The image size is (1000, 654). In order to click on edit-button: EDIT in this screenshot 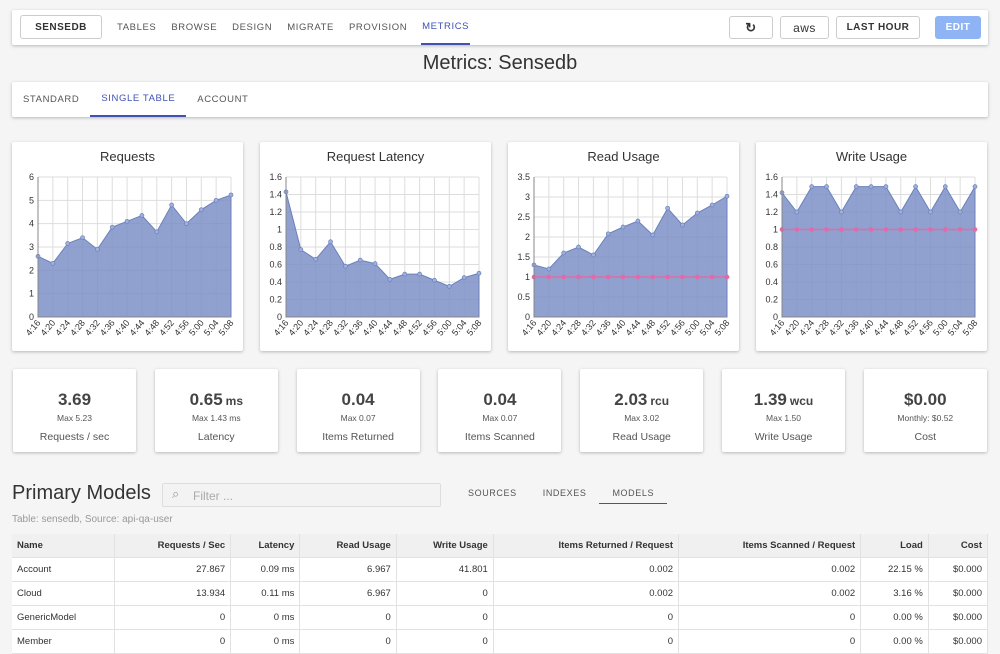, I will do `click(958, 27)`.